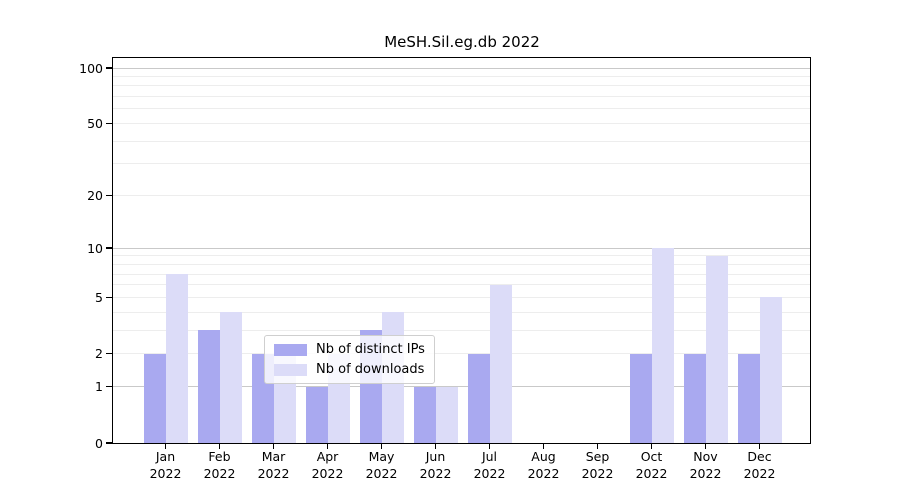  What do you see at coordinates (759, 446) in the screenshot?
I see `x-tick-dec` at bounding box center [759, 446].